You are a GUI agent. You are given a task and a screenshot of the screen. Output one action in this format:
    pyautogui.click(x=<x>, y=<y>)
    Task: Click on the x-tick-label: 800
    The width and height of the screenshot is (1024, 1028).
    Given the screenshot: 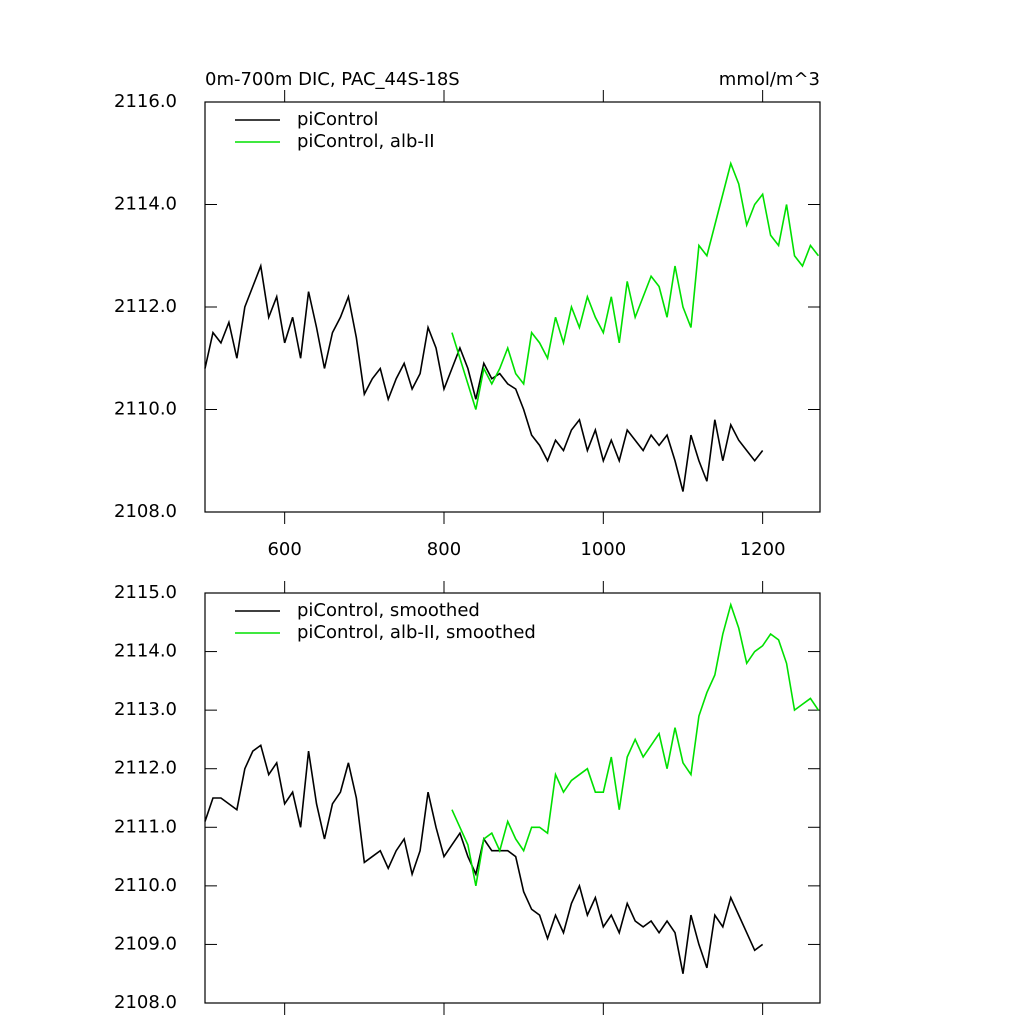 What is the action you would take?
    pyautogui.click(x=444, y=549)
    